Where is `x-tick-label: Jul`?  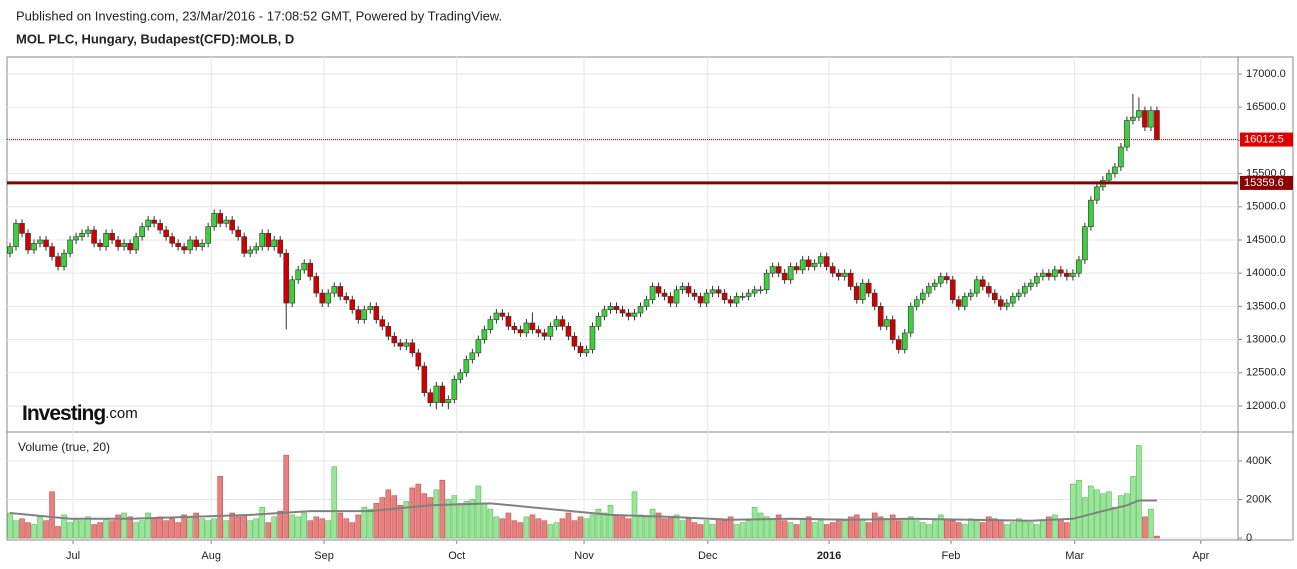 x-tick-label: Jul is located at coordinates (73, 556).